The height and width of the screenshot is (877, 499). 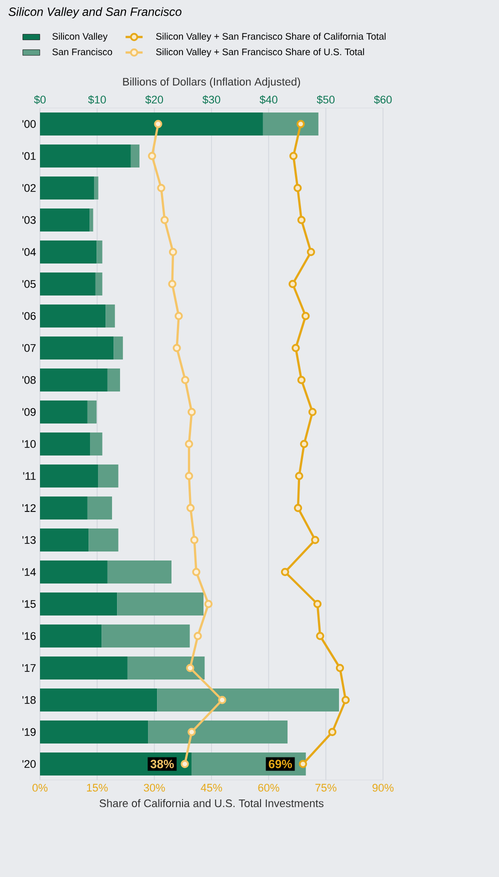 What do you see at coordinates (80, 37) in the screenshot?
I see `legend-label: Silicon Valley` at bounding box center [80, 37].